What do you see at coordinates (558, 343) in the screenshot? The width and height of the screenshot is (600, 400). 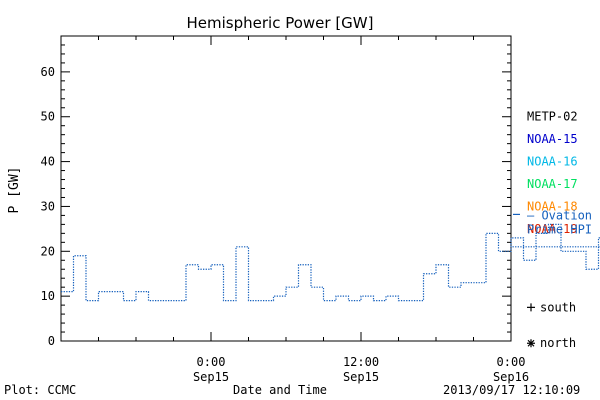 I see `marker-legend-label-north: north` at bounding box center [558, 343].